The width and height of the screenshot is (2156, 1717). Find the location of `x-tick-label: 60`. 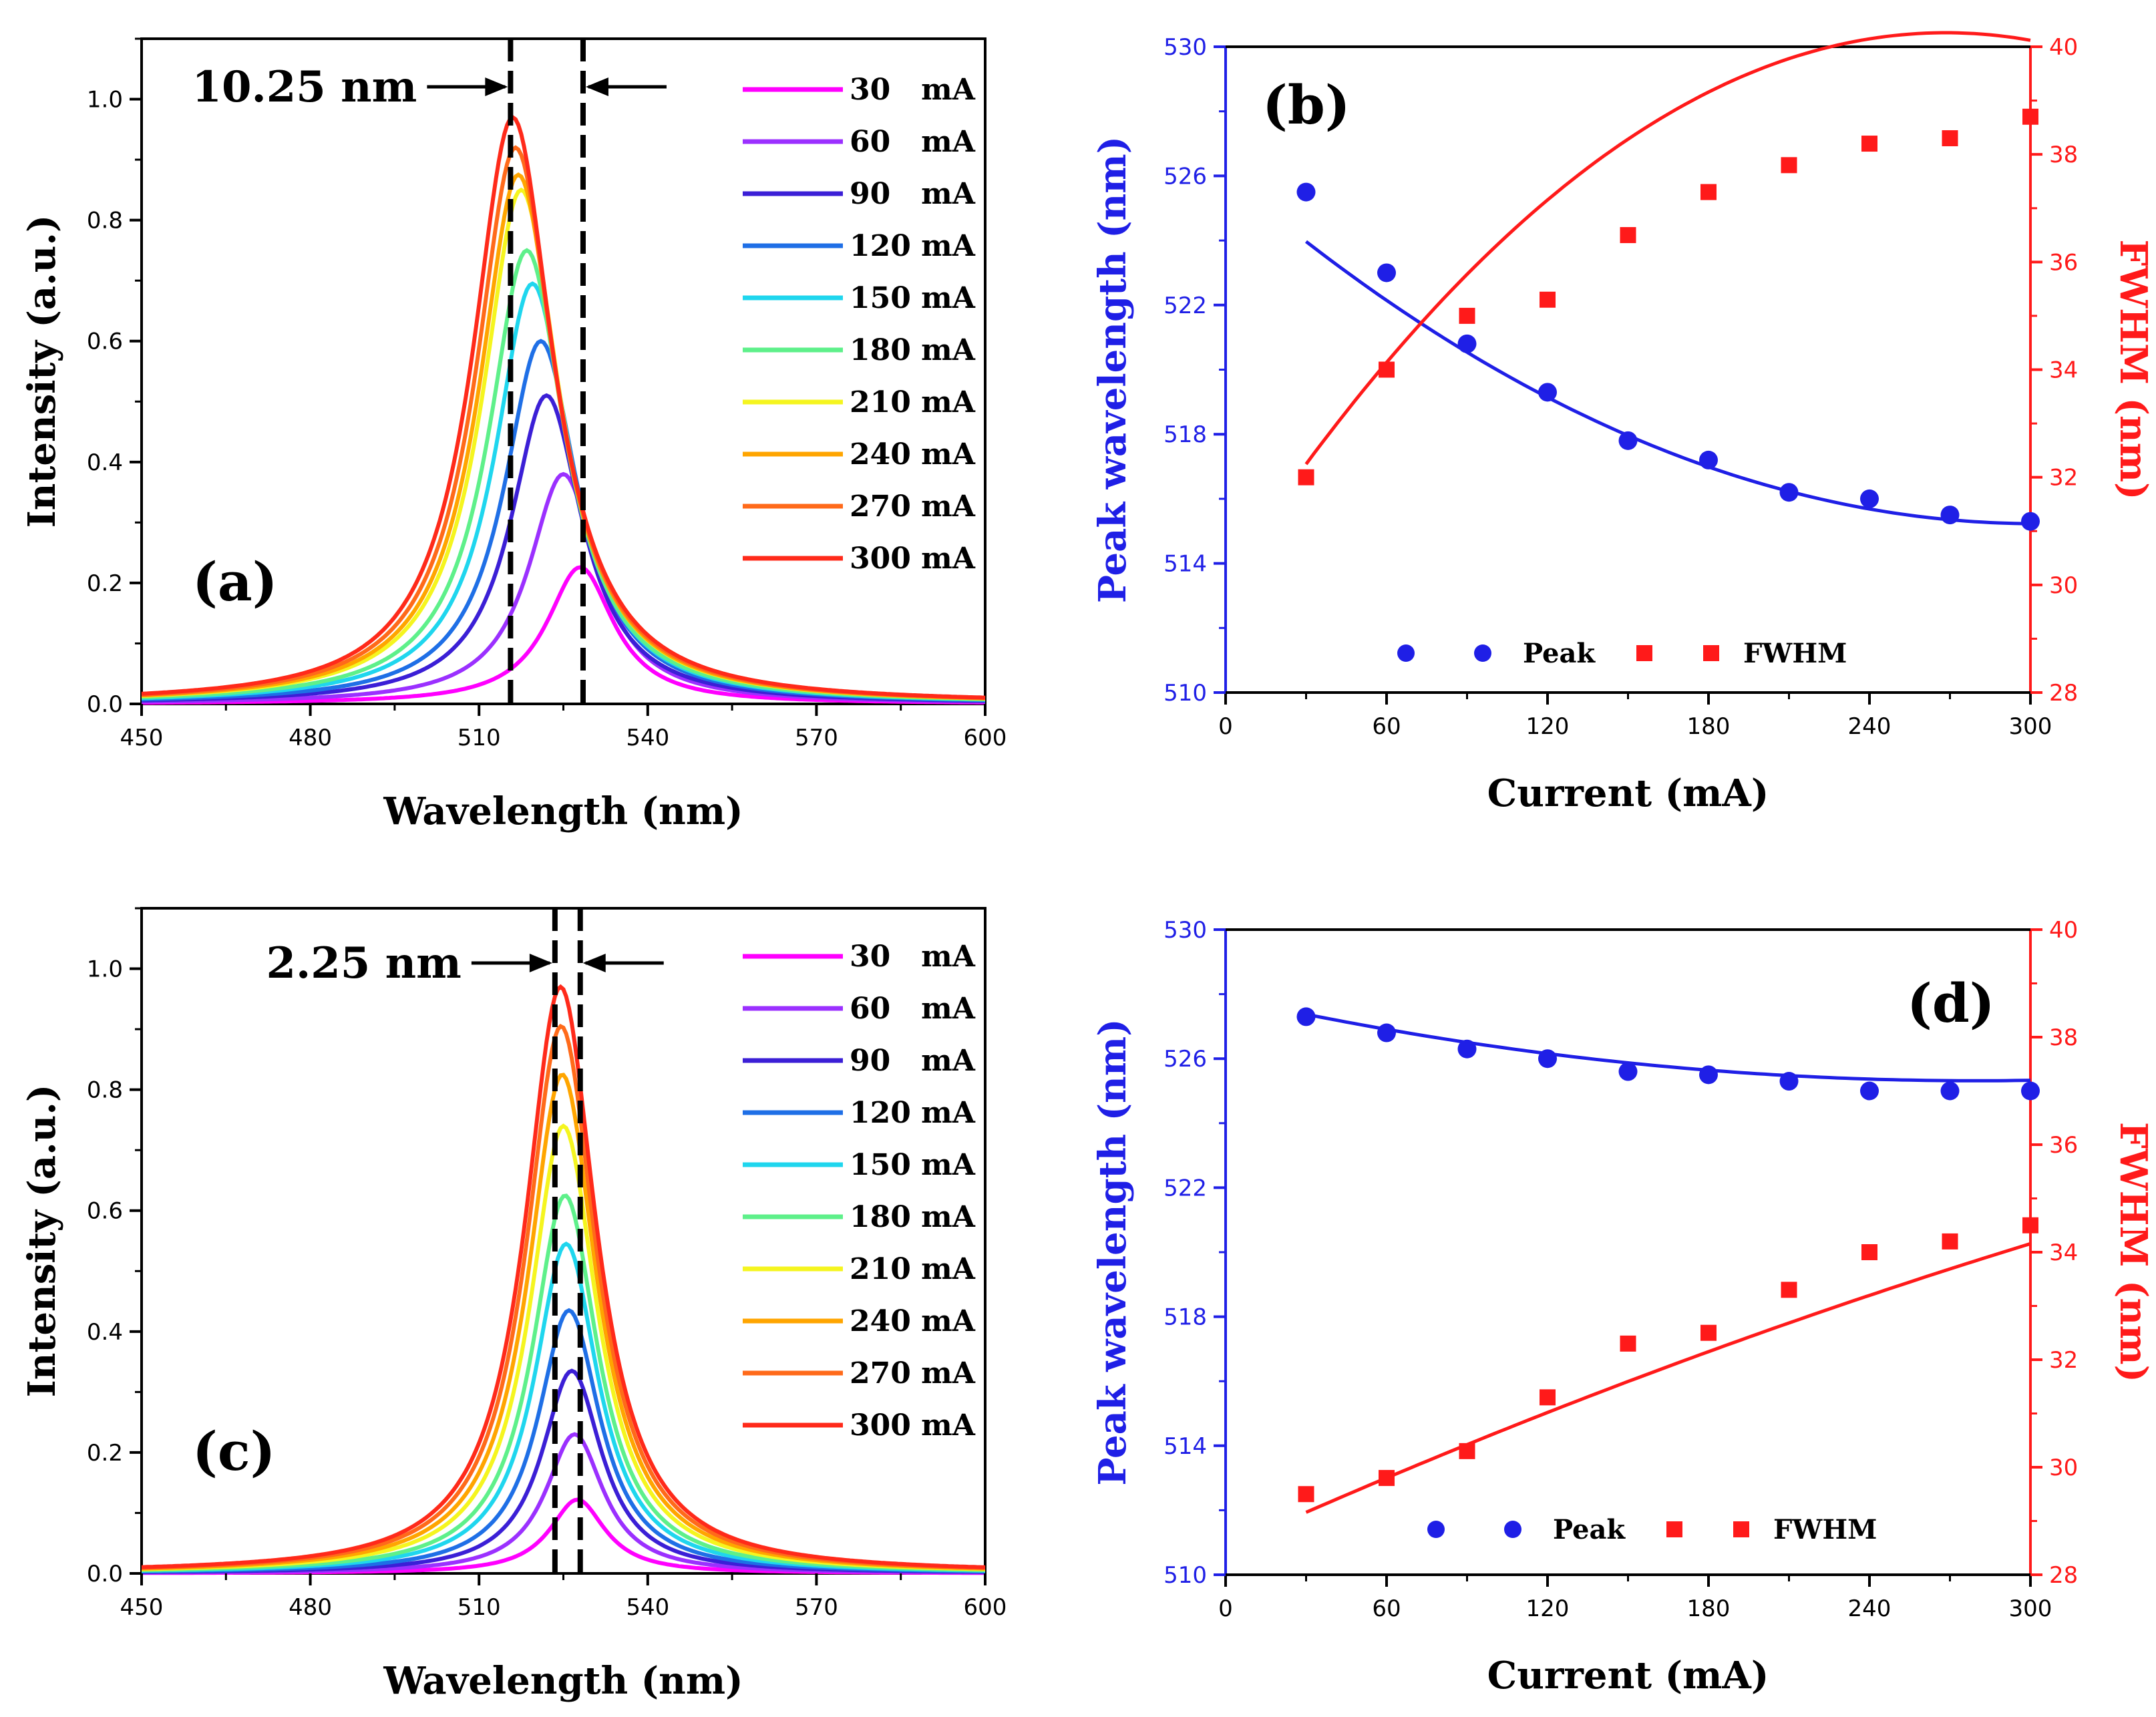

x-tick-label: 60 is located at coordinates (1386, 726).